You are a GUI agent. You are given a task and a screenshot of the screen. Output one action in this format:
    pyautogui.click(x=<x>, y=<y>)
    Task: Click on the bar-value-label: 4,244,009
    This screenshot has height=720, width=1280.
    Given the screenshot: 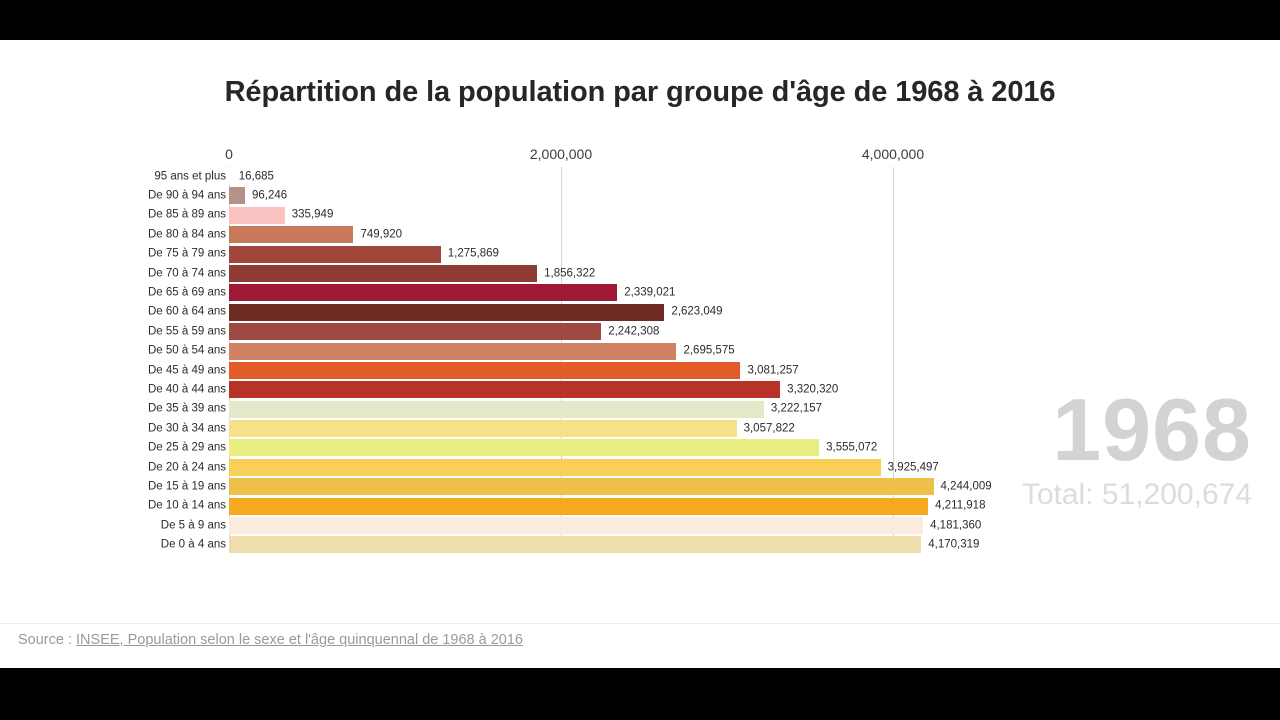 What is the action you would take?
    pyautogui.click(x=966, y=486)
    